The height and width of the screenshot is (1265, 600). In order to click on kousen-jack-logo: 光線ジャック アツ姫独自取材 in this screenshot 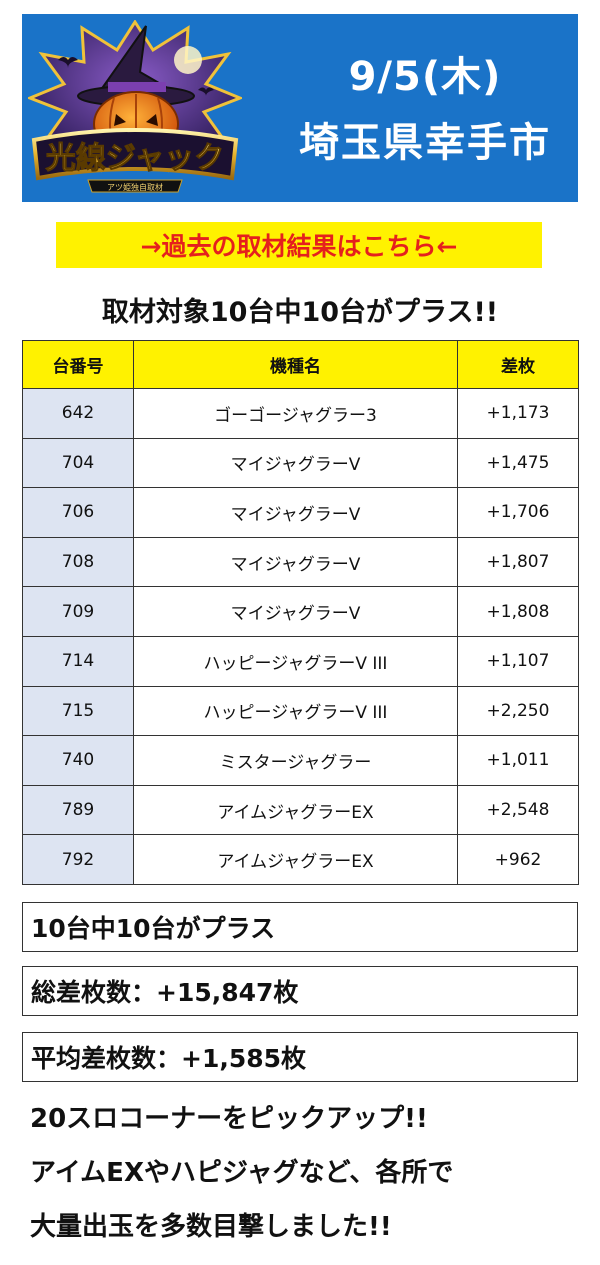, I will do `click(135, 106)`.